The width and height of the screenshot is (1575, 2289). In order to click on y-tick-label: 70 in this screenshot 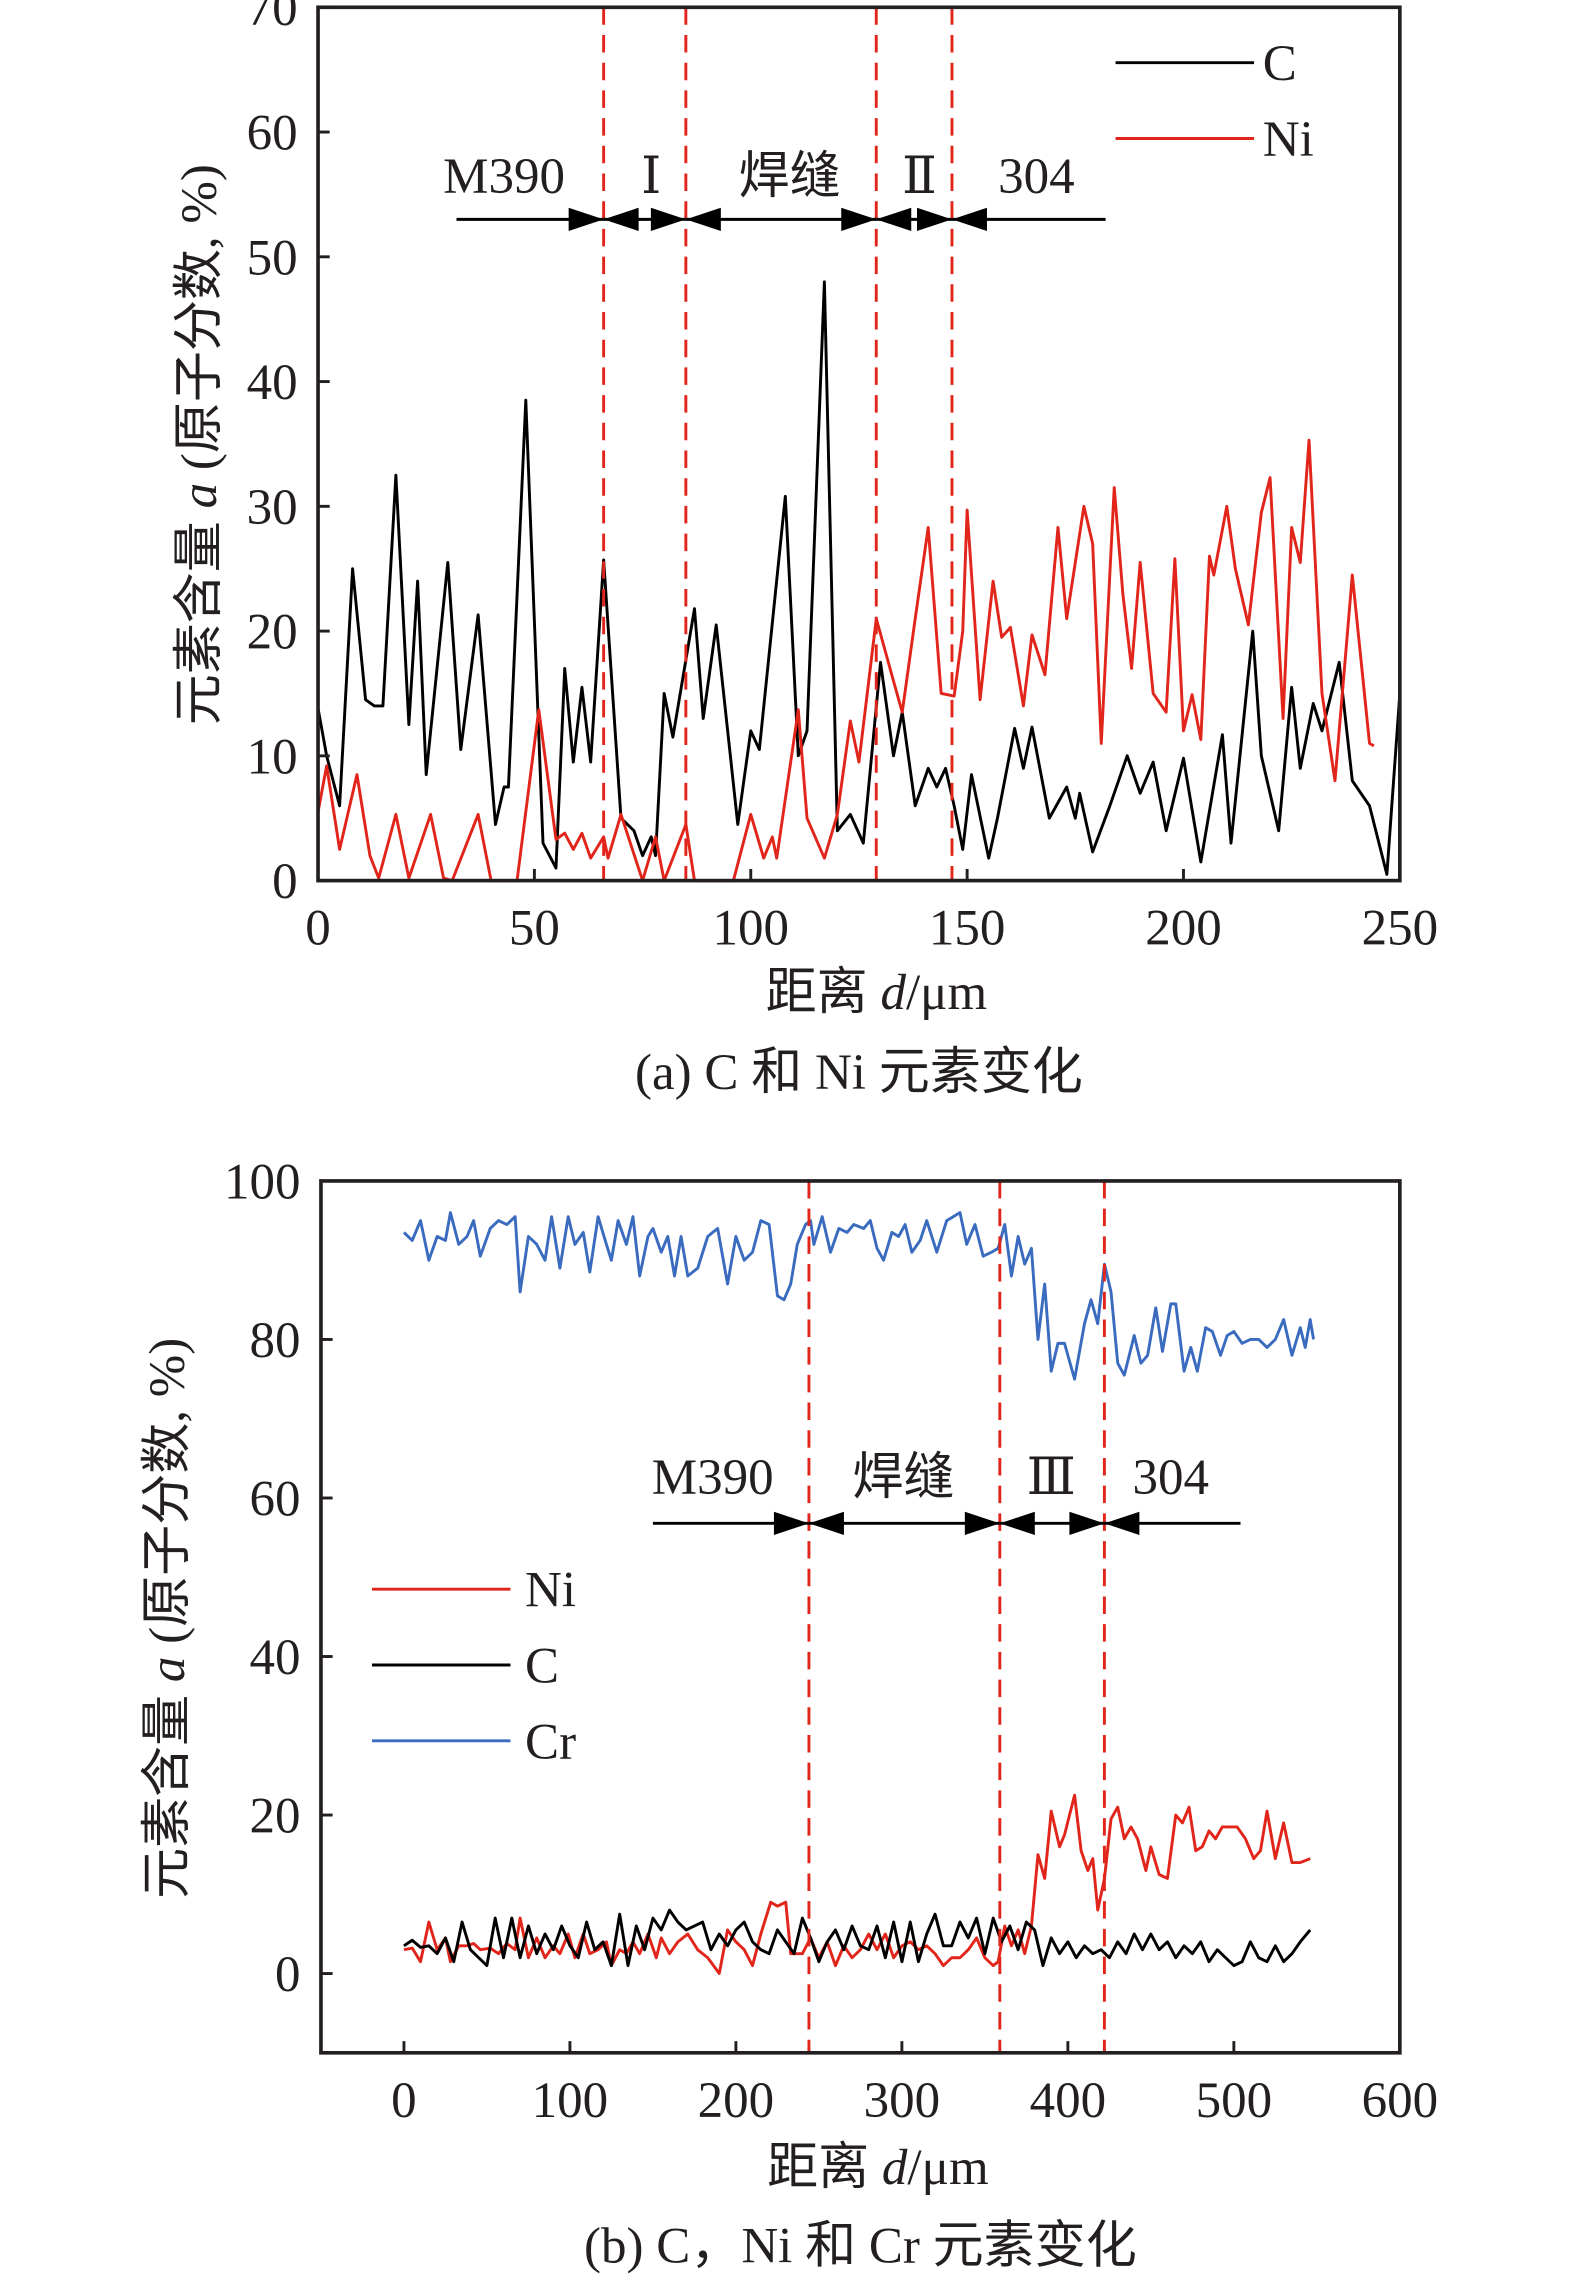, I will do `click(272, 18)`.